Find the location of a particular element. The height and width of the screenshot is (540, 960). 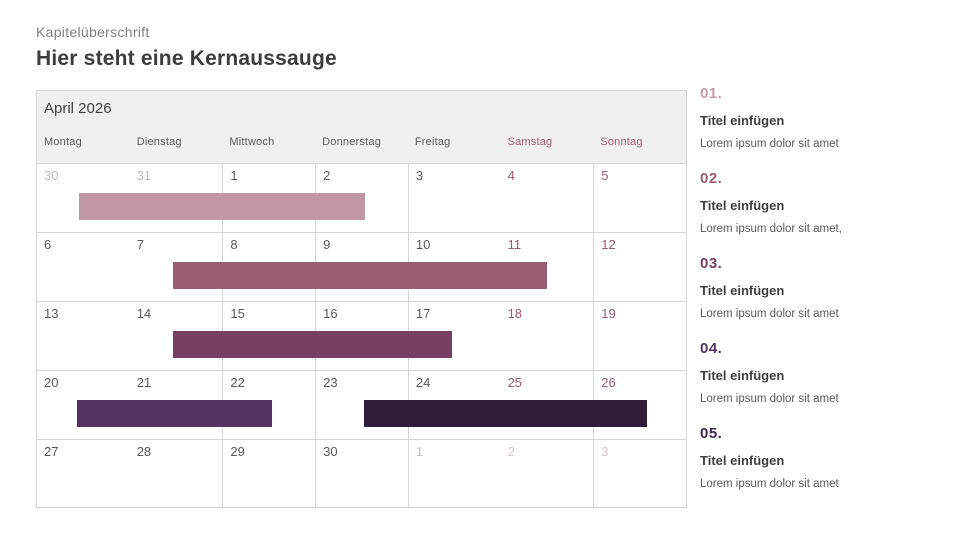

calendar-day-cell: 19 is located at coordinates (639, 336).